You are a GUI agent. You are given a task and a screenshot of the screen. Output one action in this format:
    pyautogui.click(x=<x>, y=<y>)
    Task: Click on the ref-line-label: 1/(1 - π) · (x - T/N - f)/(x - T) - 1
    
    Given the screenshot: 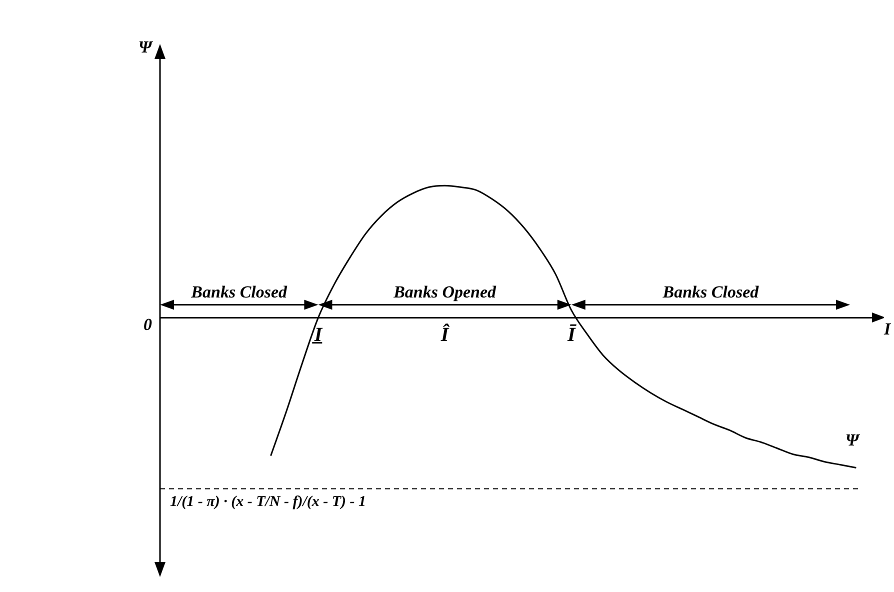 What is the action you would take?
    pyautogui.click(x=268, y=502)
    